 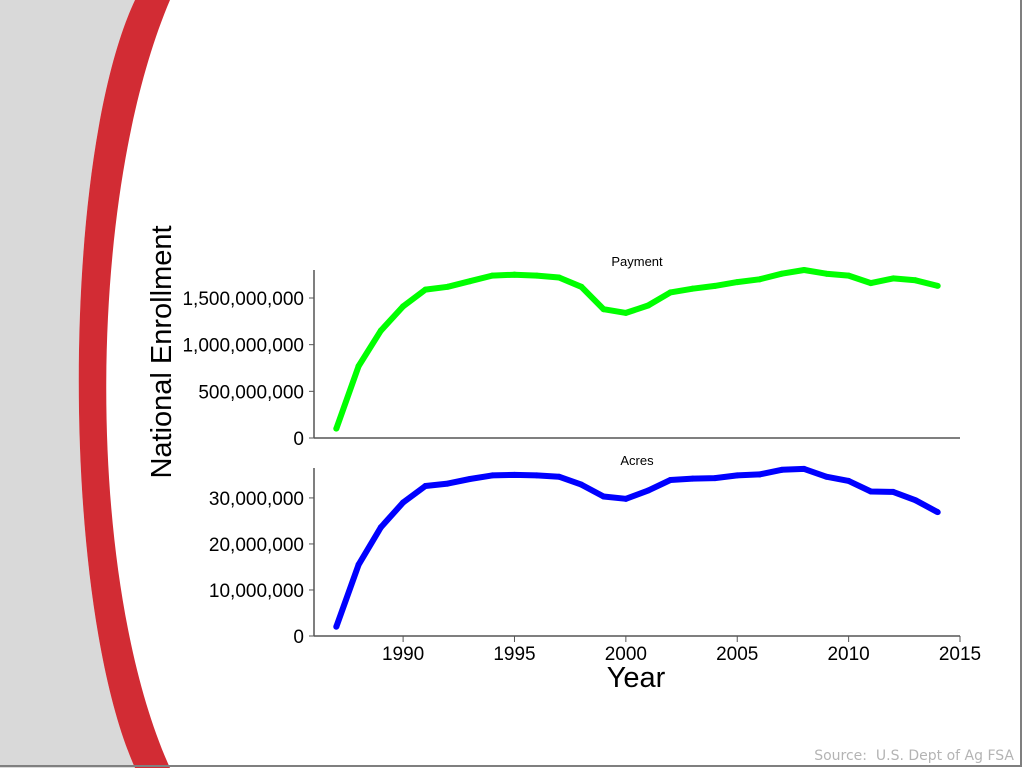 I want to click on x-tick-label: 2015, so click(x=960, y=654).